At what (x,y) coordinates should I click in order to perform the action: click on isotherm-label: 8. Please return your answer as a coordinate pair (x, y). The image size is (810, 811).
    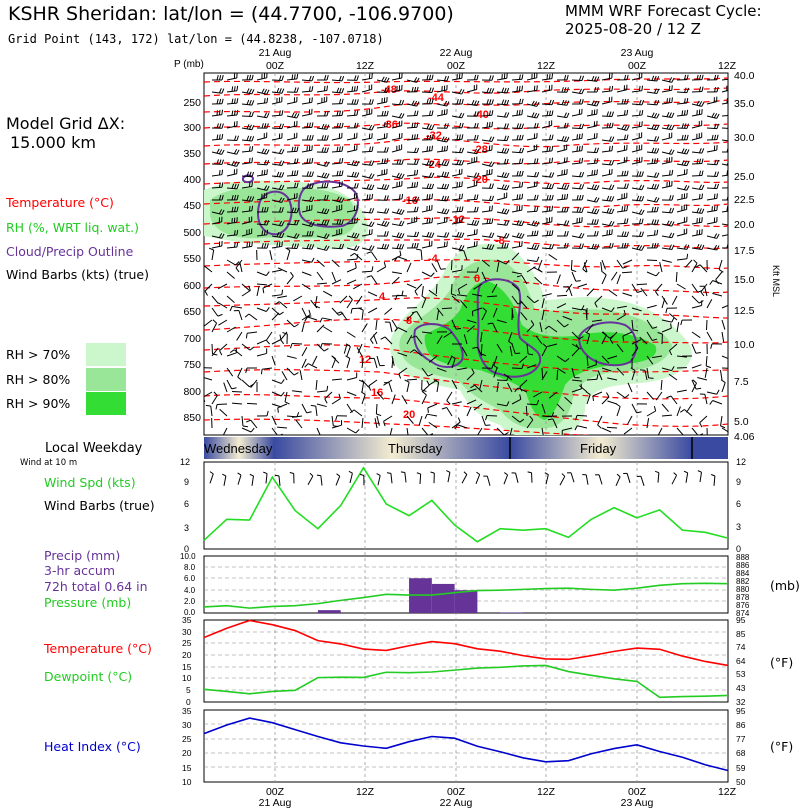
    Looking at the image, I should click on (409, 321).